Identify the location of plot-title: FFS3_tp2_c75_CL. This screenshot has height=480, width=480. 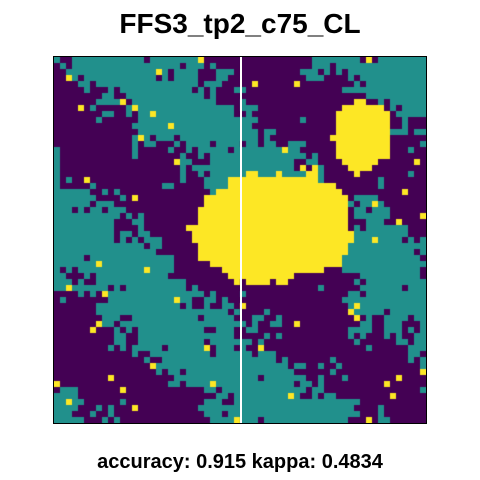
(240, 23).